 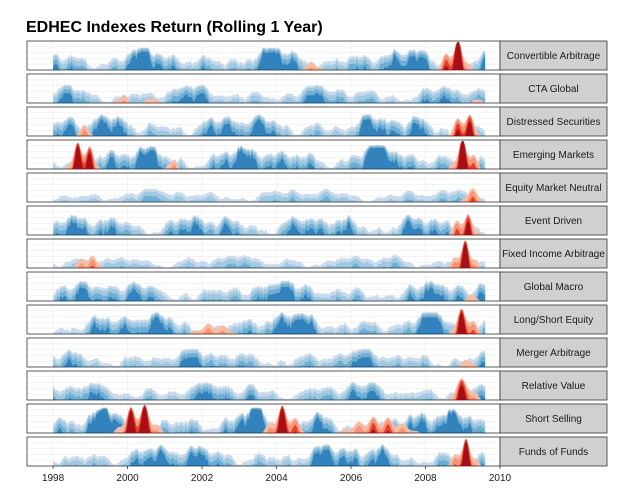 I want to click on facet-strip-label: Convertible Arbitrage, so click(x=554, y=56).